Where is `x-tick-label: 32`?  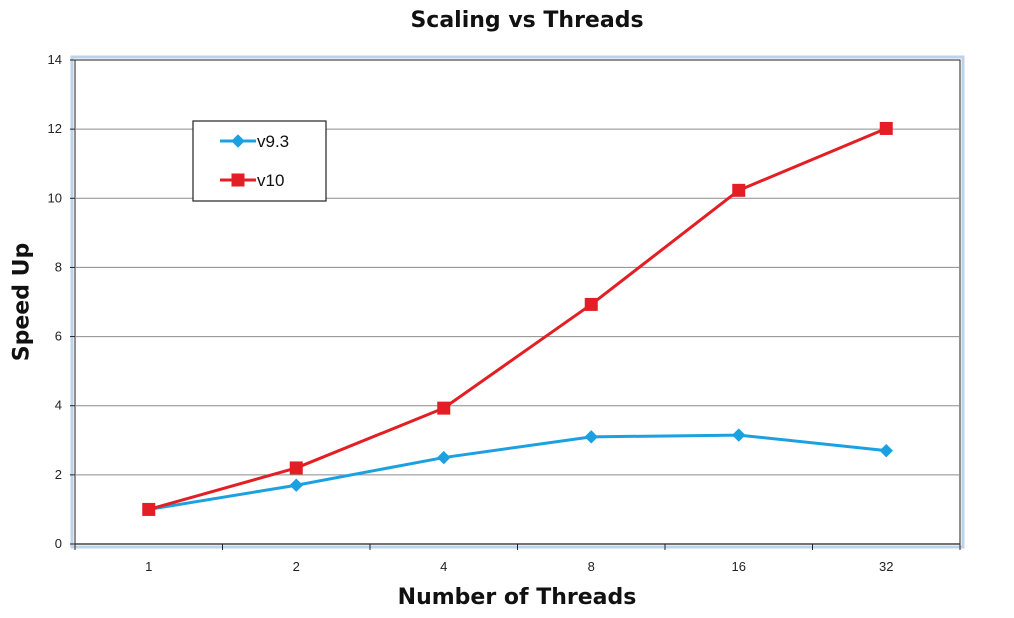 x-tick-label: 32 is located at coordinates (886, 566).